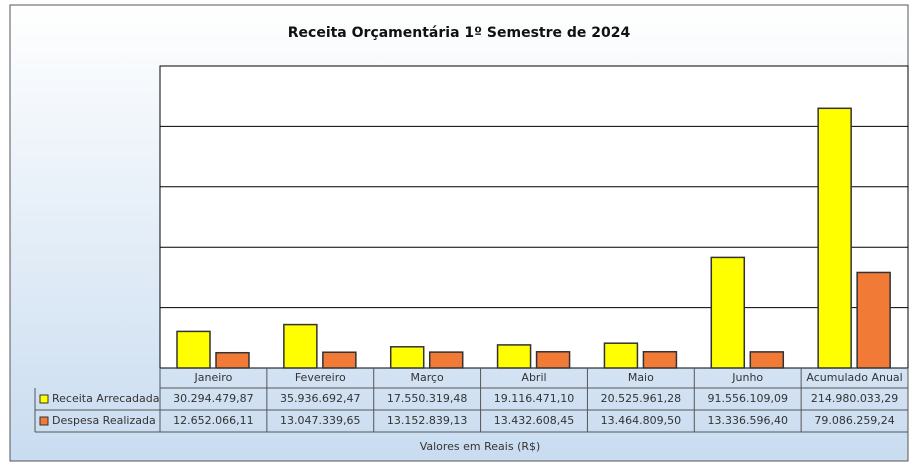 The width and height of the screenshot is (912, 466). Describe the element at coordinates (747, 420) in the screenshot. I see `data-label: 13.336.596,40` at that location.